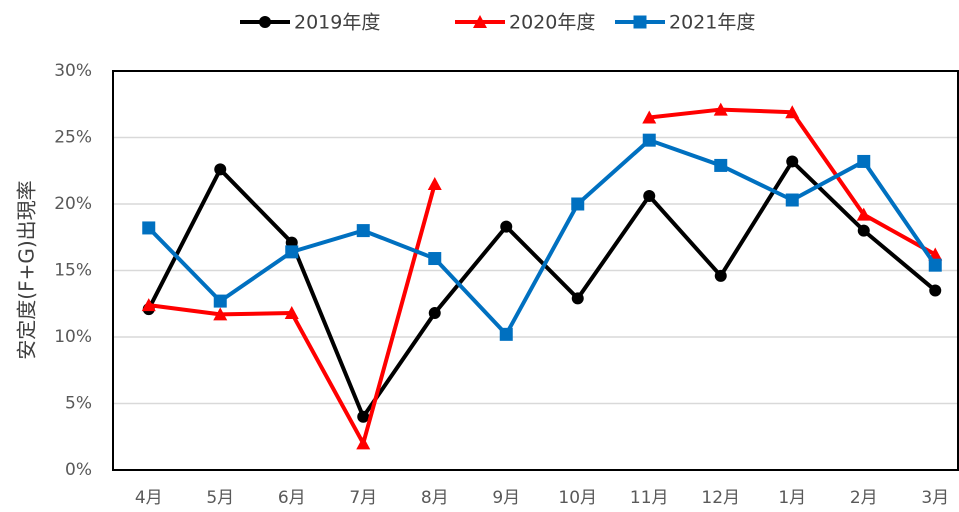 The width and height of the screenshot is (959, 512). I want to click on x-tick-label: 4月, so click(149, 498).